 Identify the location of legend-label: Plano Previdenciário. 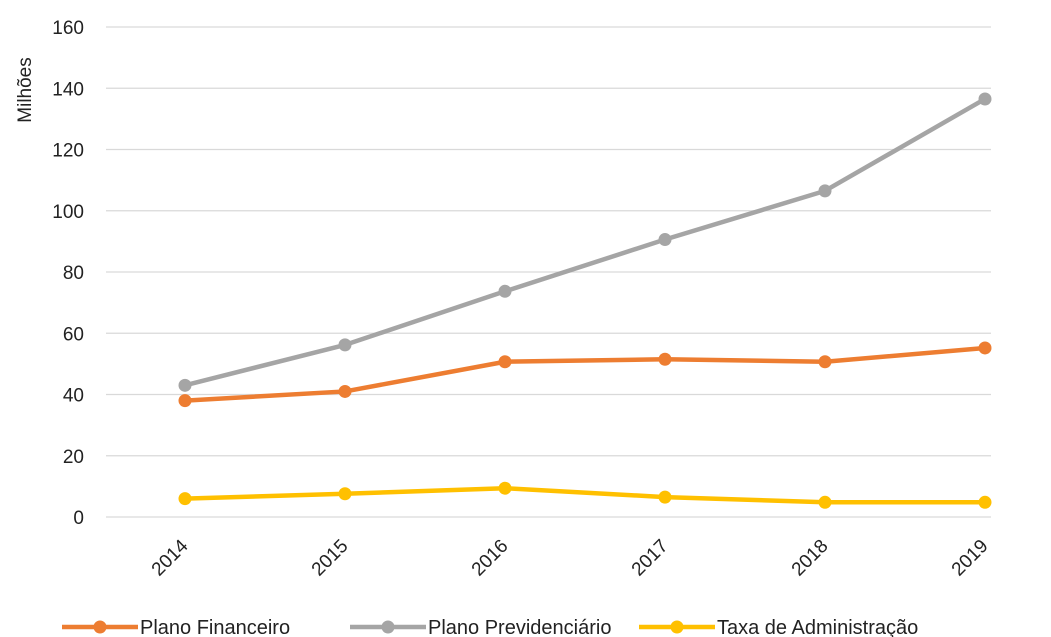
(519, 627).